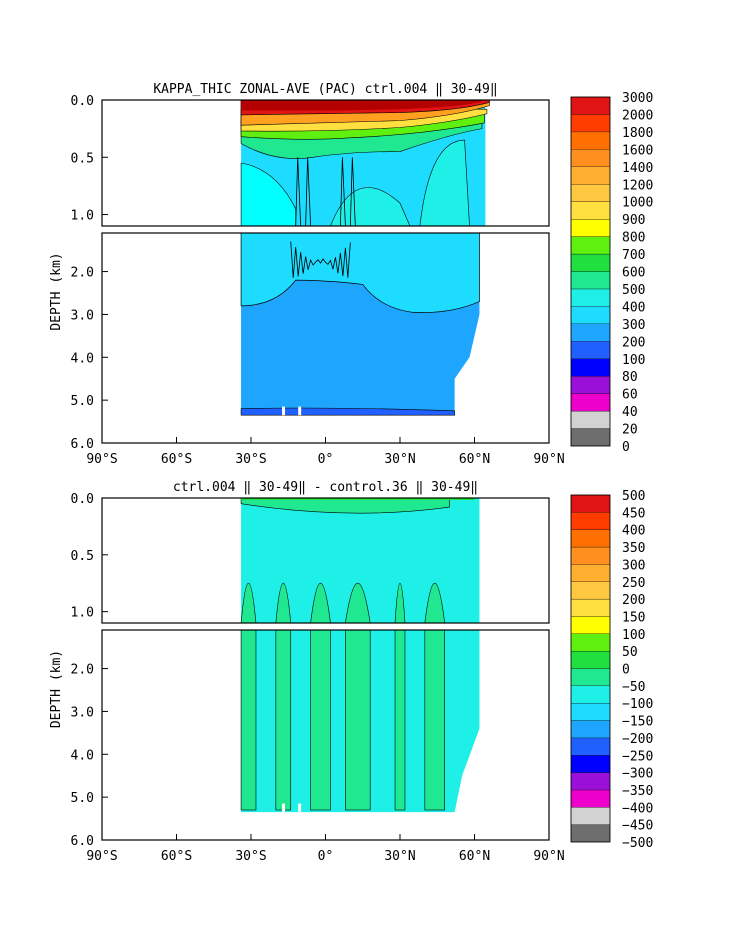 Image resolution: width=733 pixels, height=945 pixels. Describe the element at coordinates (637, 133) in the screenshot. I see `panel1-legend-label-2: 1800` at that location.